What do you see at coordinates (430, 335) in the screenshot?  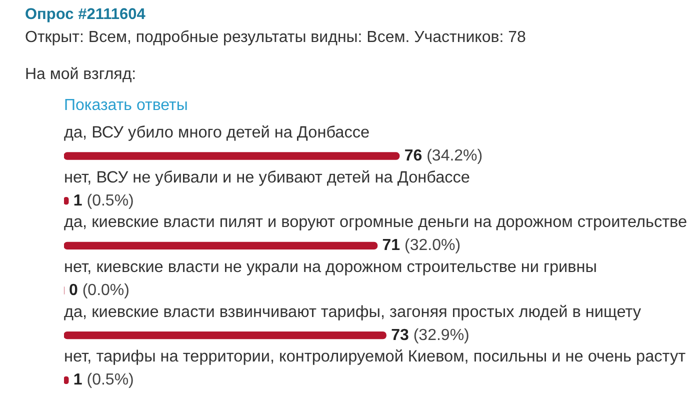 I see `data-label: 73 (32.9%)` at bounding box center [430, 335].